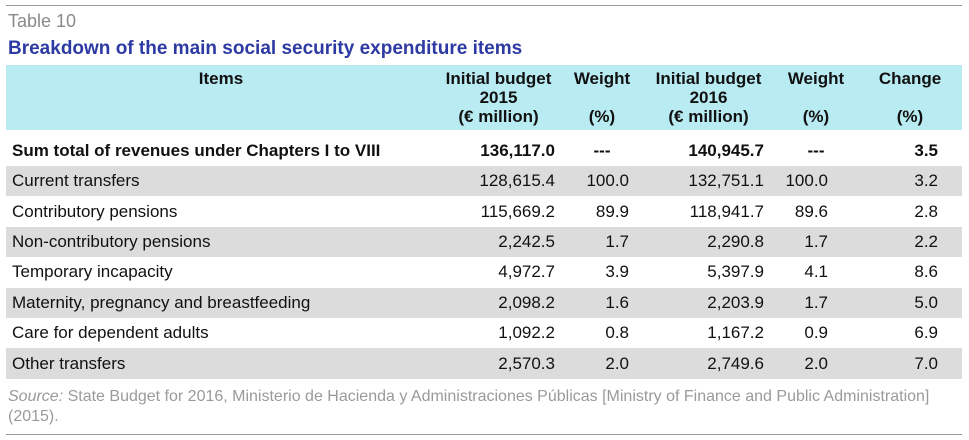 The width and height of the screenshot is (969, 440). Describe the element at coordinates (602, 302) in the screenshot. I see `row-weight-2015: 1.6` at that location.